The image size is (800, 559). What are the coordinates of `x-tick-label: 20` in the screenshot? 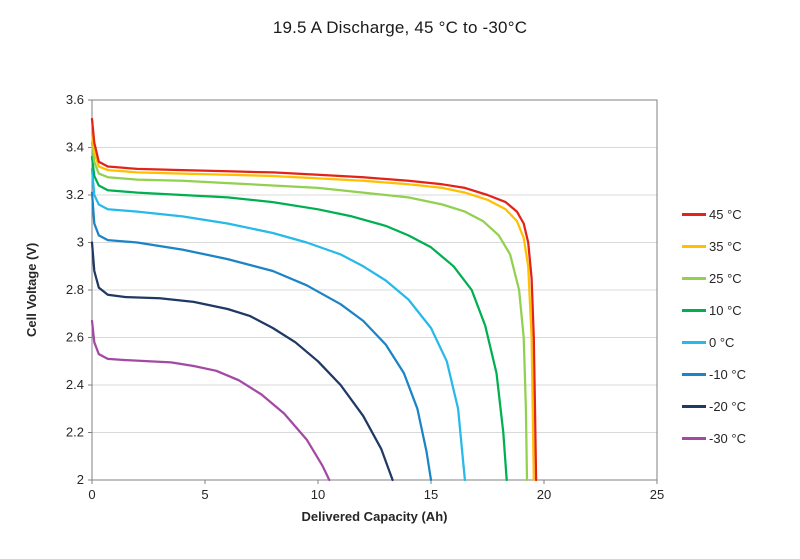 It's located at (544, 494).